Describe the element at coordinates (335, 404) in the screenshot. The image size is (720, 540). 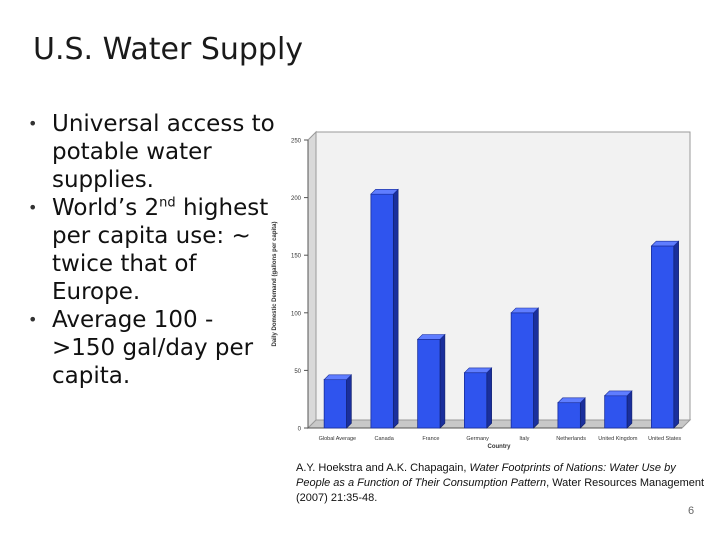
I see `bar-global-average` at that location.